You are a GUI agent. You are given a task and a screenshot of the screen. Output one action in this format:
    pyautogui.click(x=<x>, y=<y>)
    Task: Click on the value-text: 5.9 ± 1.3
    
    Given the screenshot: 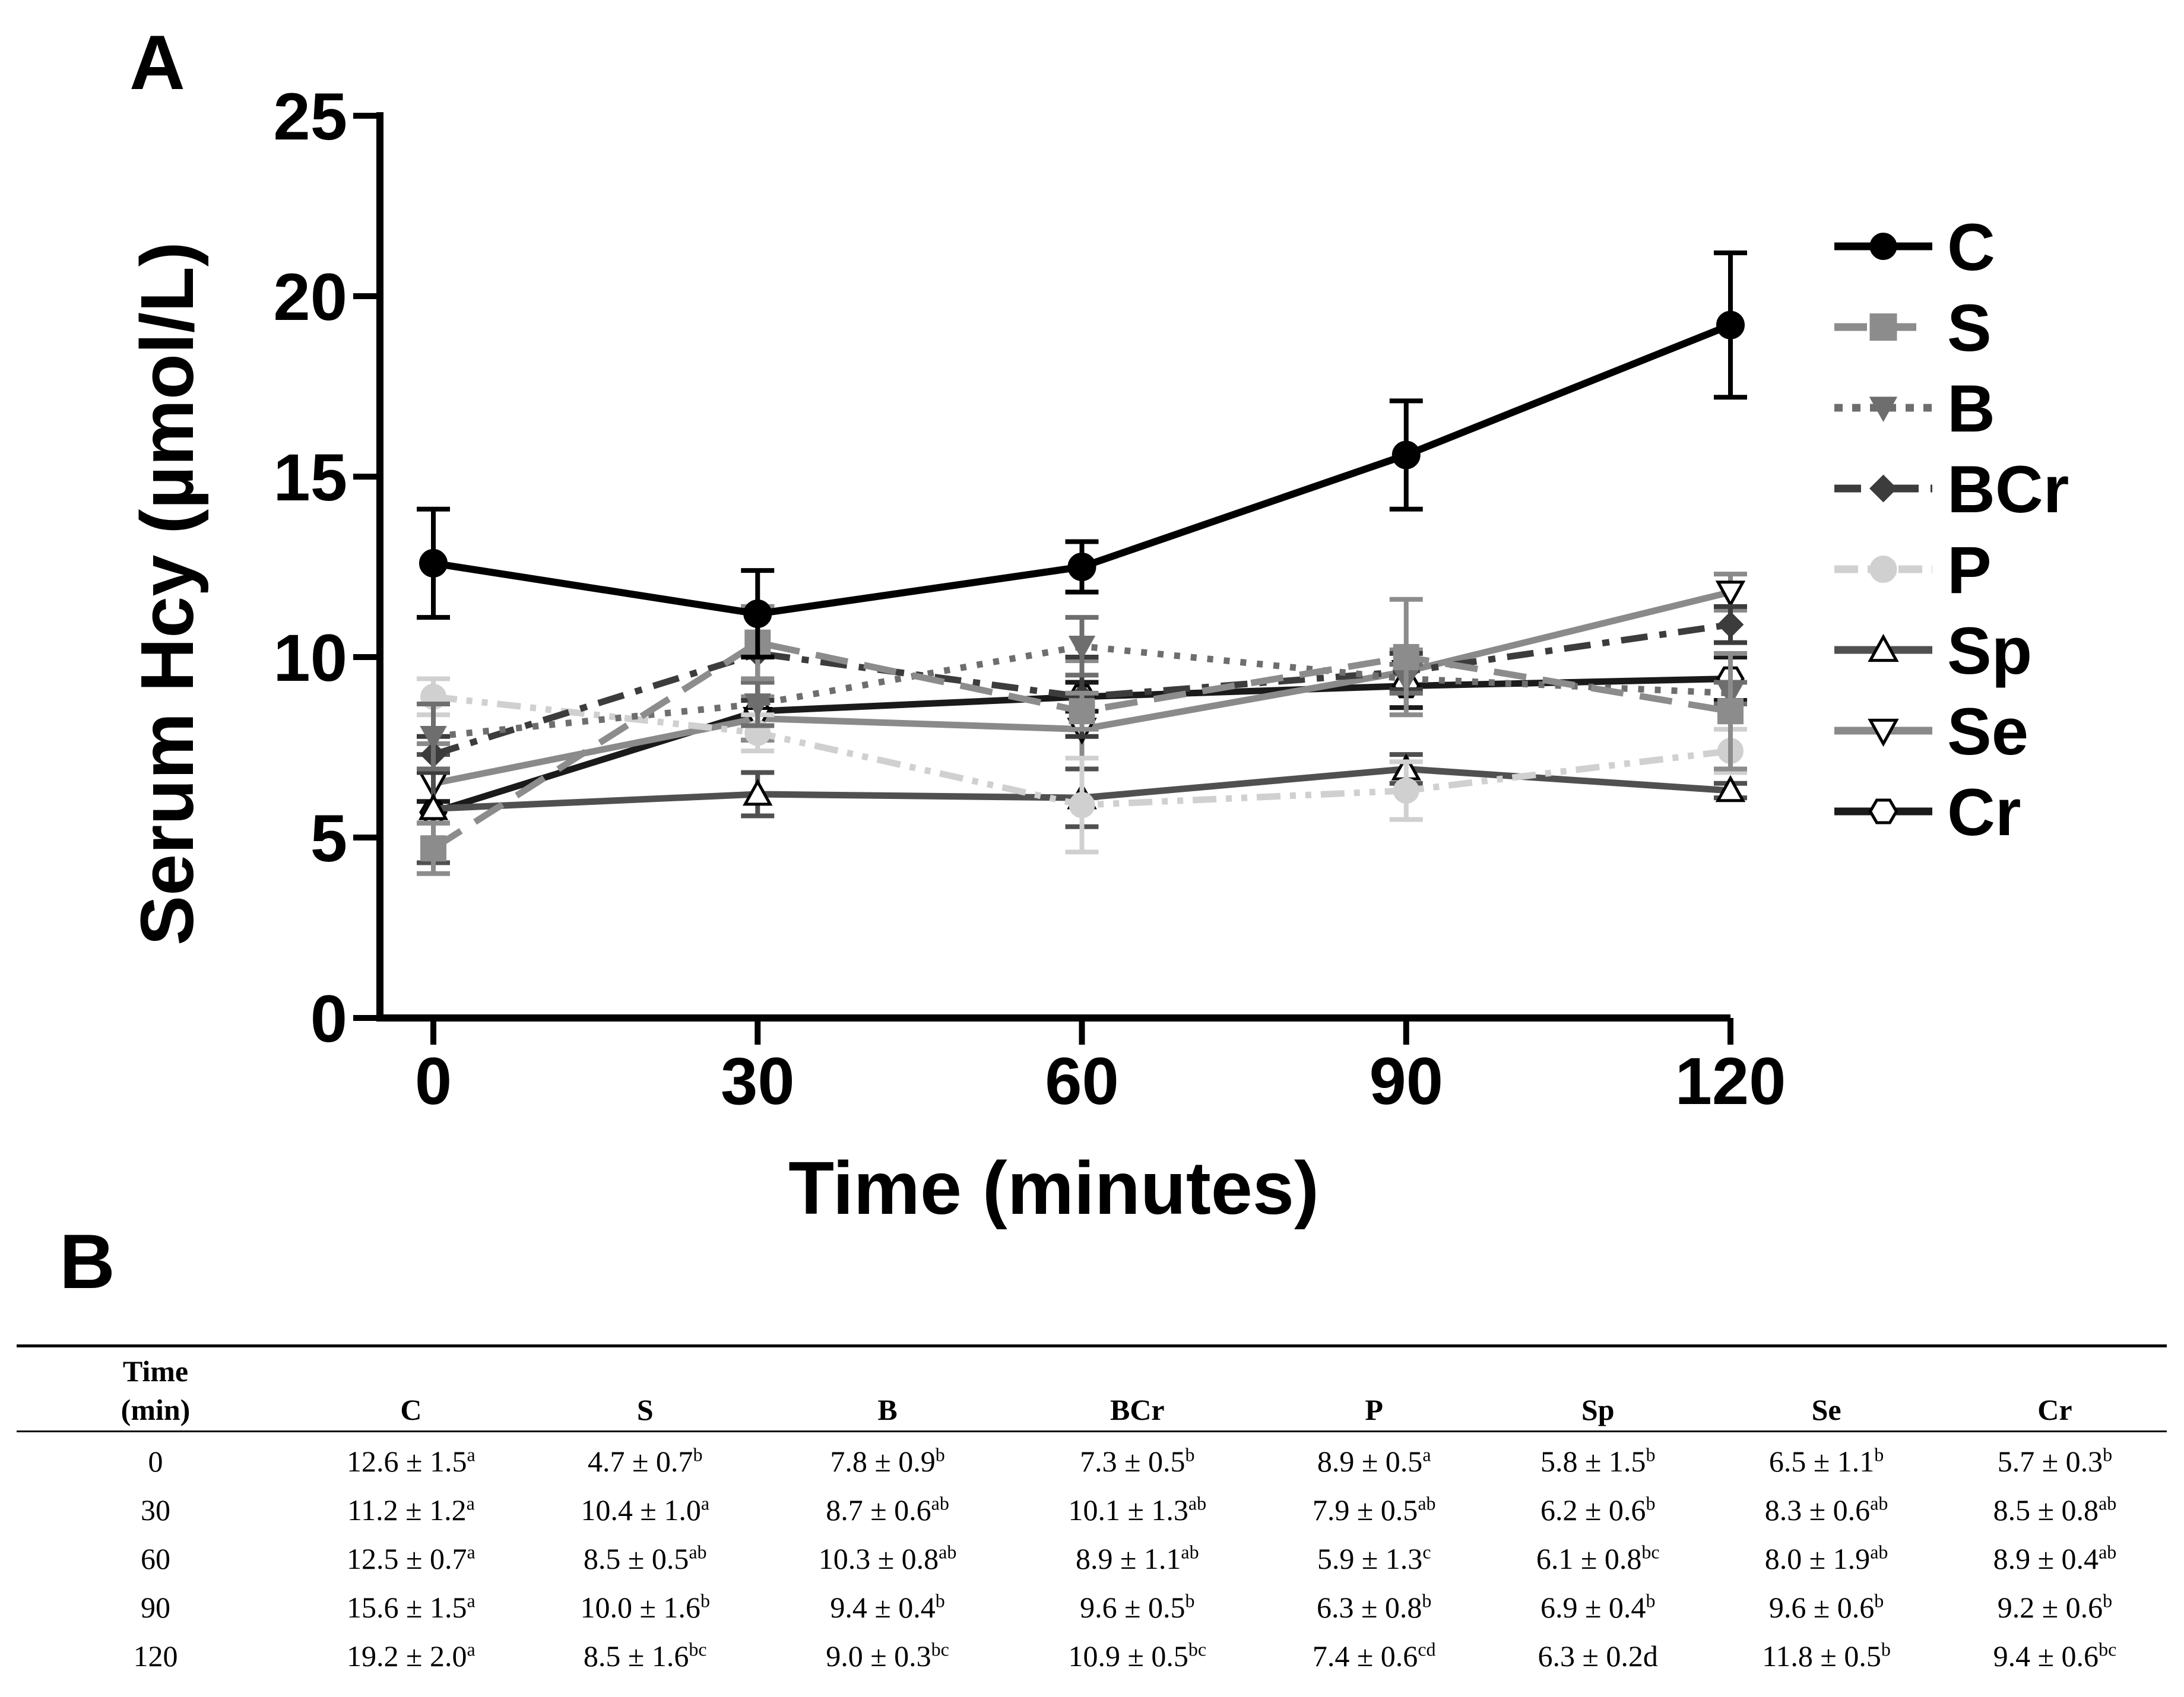 What is the action you would take?
    pyautogui.click(x=1370, y=1559)
    